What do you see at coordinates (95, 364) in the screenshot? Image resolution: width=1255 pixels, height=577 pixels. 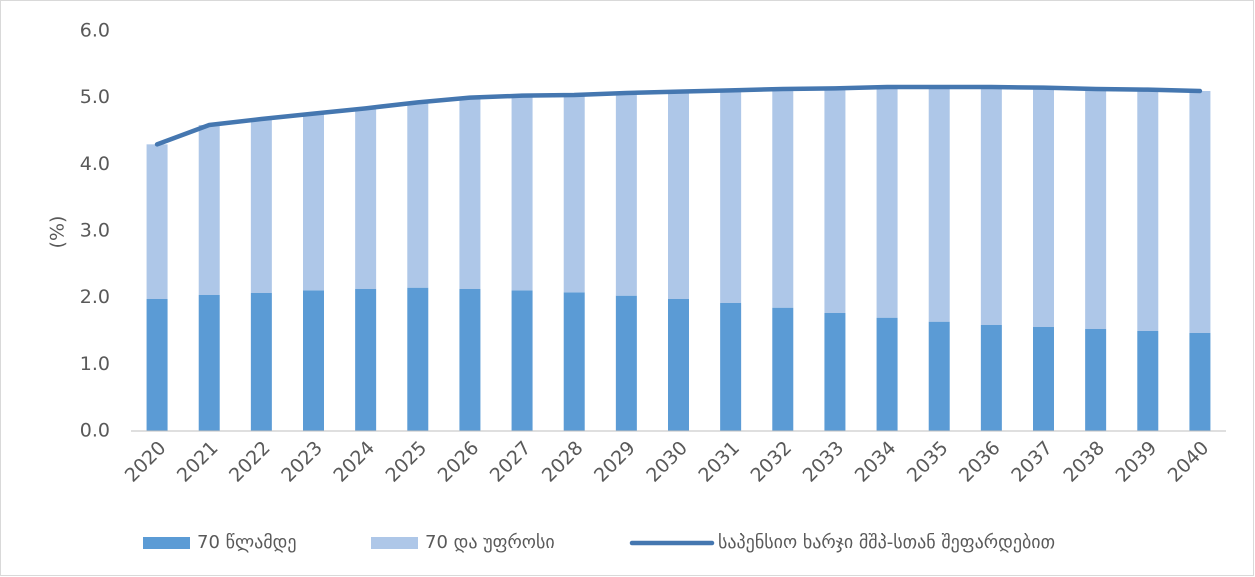 I see `y-tick-label: 1.0` at bounding box center [95, 364].